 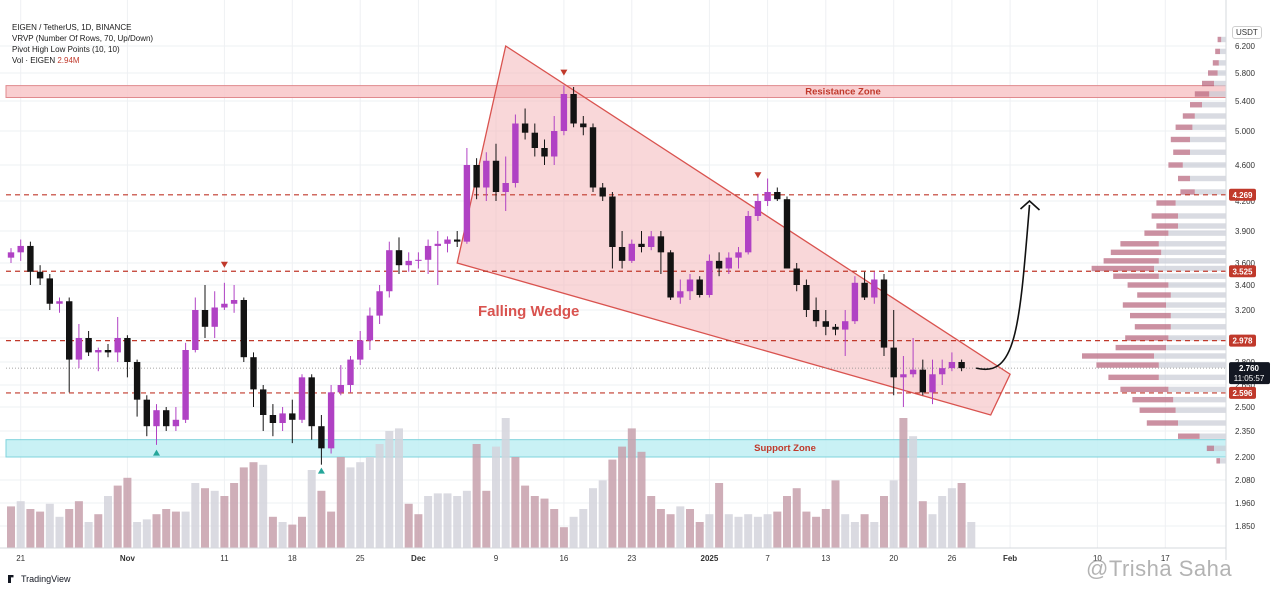 I want to click on time-axis: 21 Nov 11 18 25 Dec 9 16 23 2025 7 13 20 26 Feb 10 17, so click(x=613, y=555).